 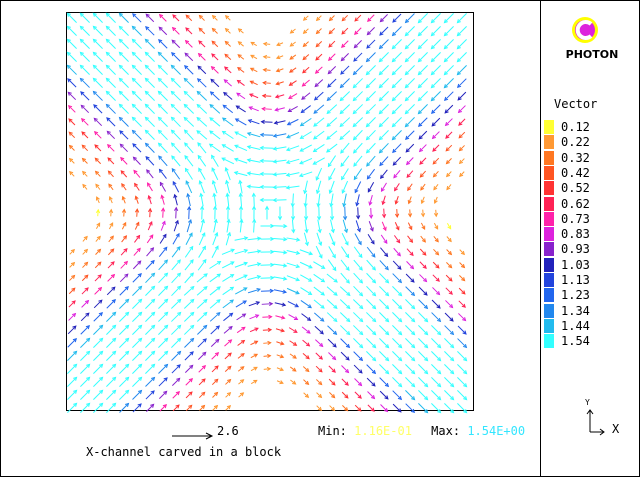 What do you see at coordinates (575, 249) in the screenshot?
I see `legend-label: 0.93` at bounding box center [575, 249].